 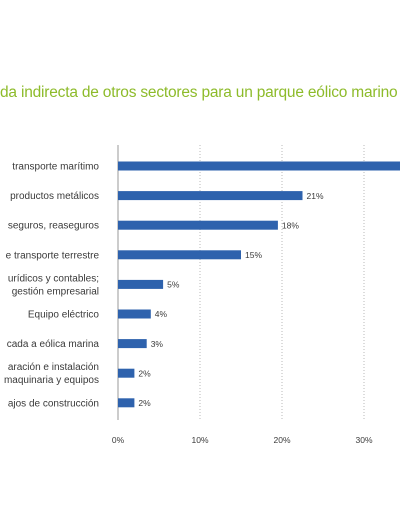 What do you see at coordinates (363, 440) in the screenshot?
I see `x-tick-label: 30%` at bounding box center [363, 440].